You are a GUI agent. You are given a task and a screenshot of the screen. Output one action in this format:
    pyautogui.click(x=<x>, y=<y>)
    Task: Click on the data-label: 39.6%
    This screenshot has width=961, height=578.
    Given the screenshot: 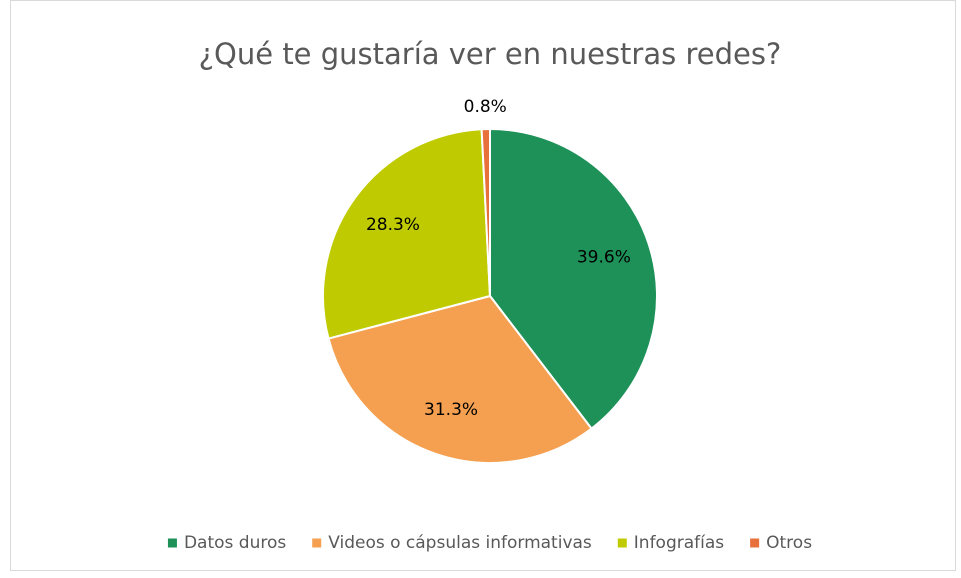 What is the action you would take?
    pyautogui.click(x=604, y=257)
    